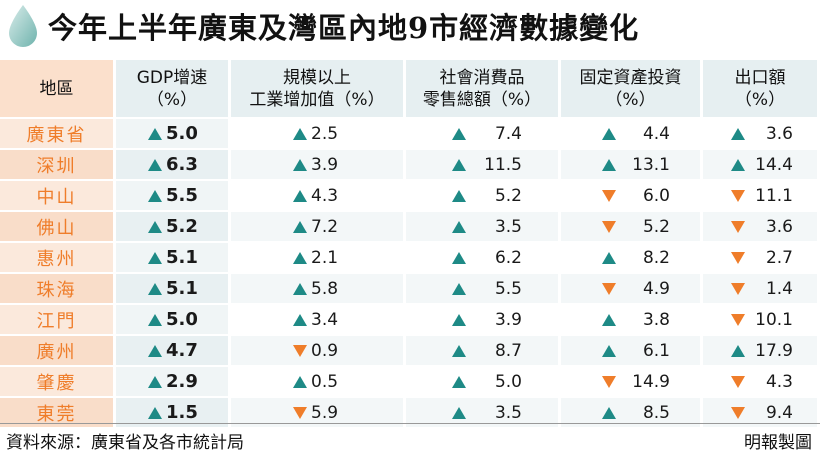 Image resolution: width=820 pixels, height=455 pixels. I want to click on industrial-value: 5.9, so click(325, 412).